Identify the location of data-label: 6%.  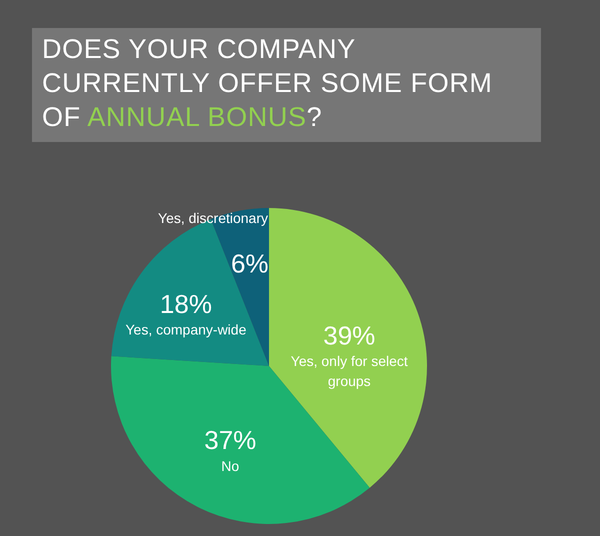
(249, 263).